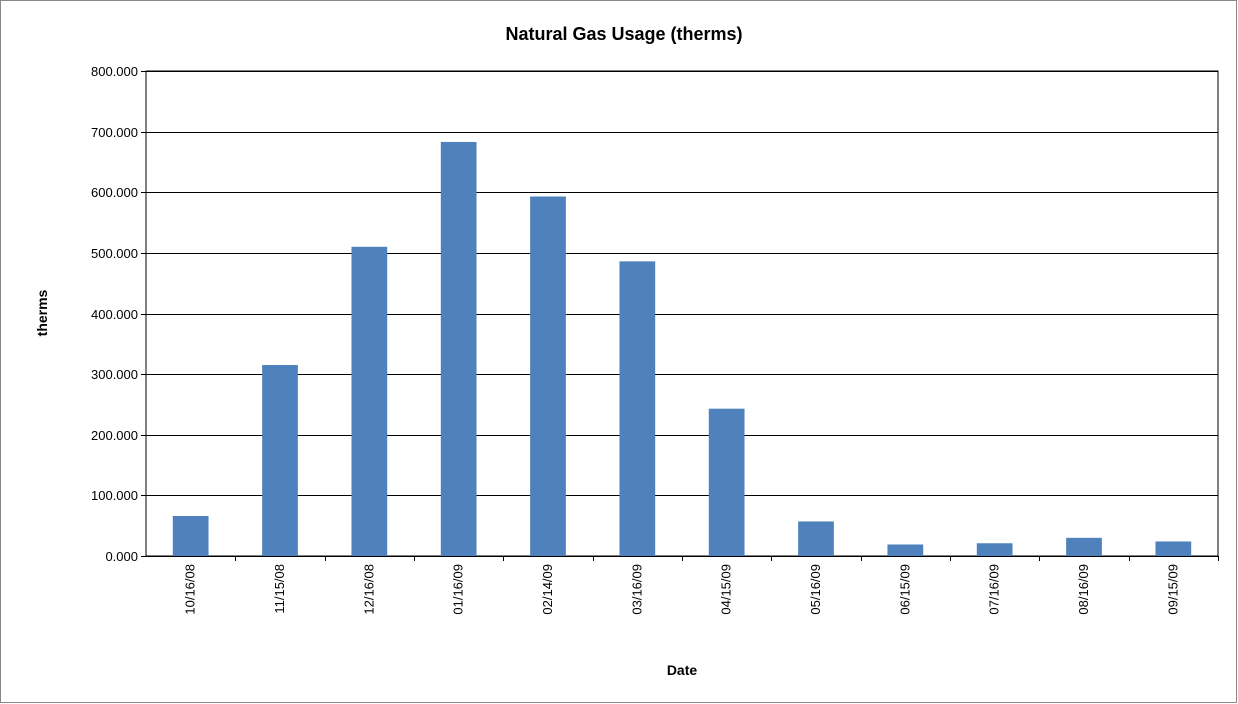  I want to click on x-tick-label: 07/16/09, so click(994, 589).